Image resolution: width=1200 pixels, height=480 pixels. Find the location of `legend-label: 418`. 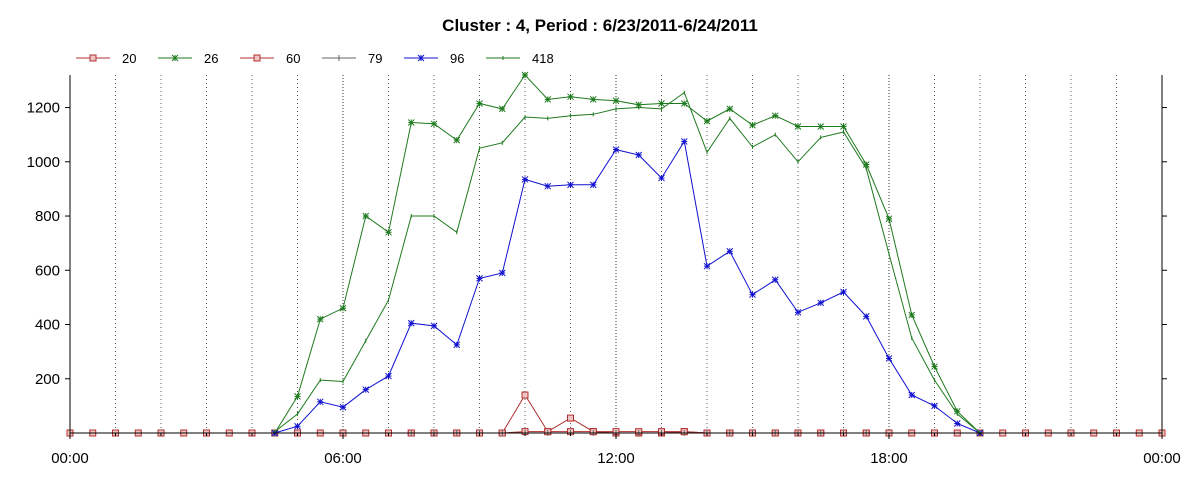

legend-label: 418 is located at coordinates (543, 58).